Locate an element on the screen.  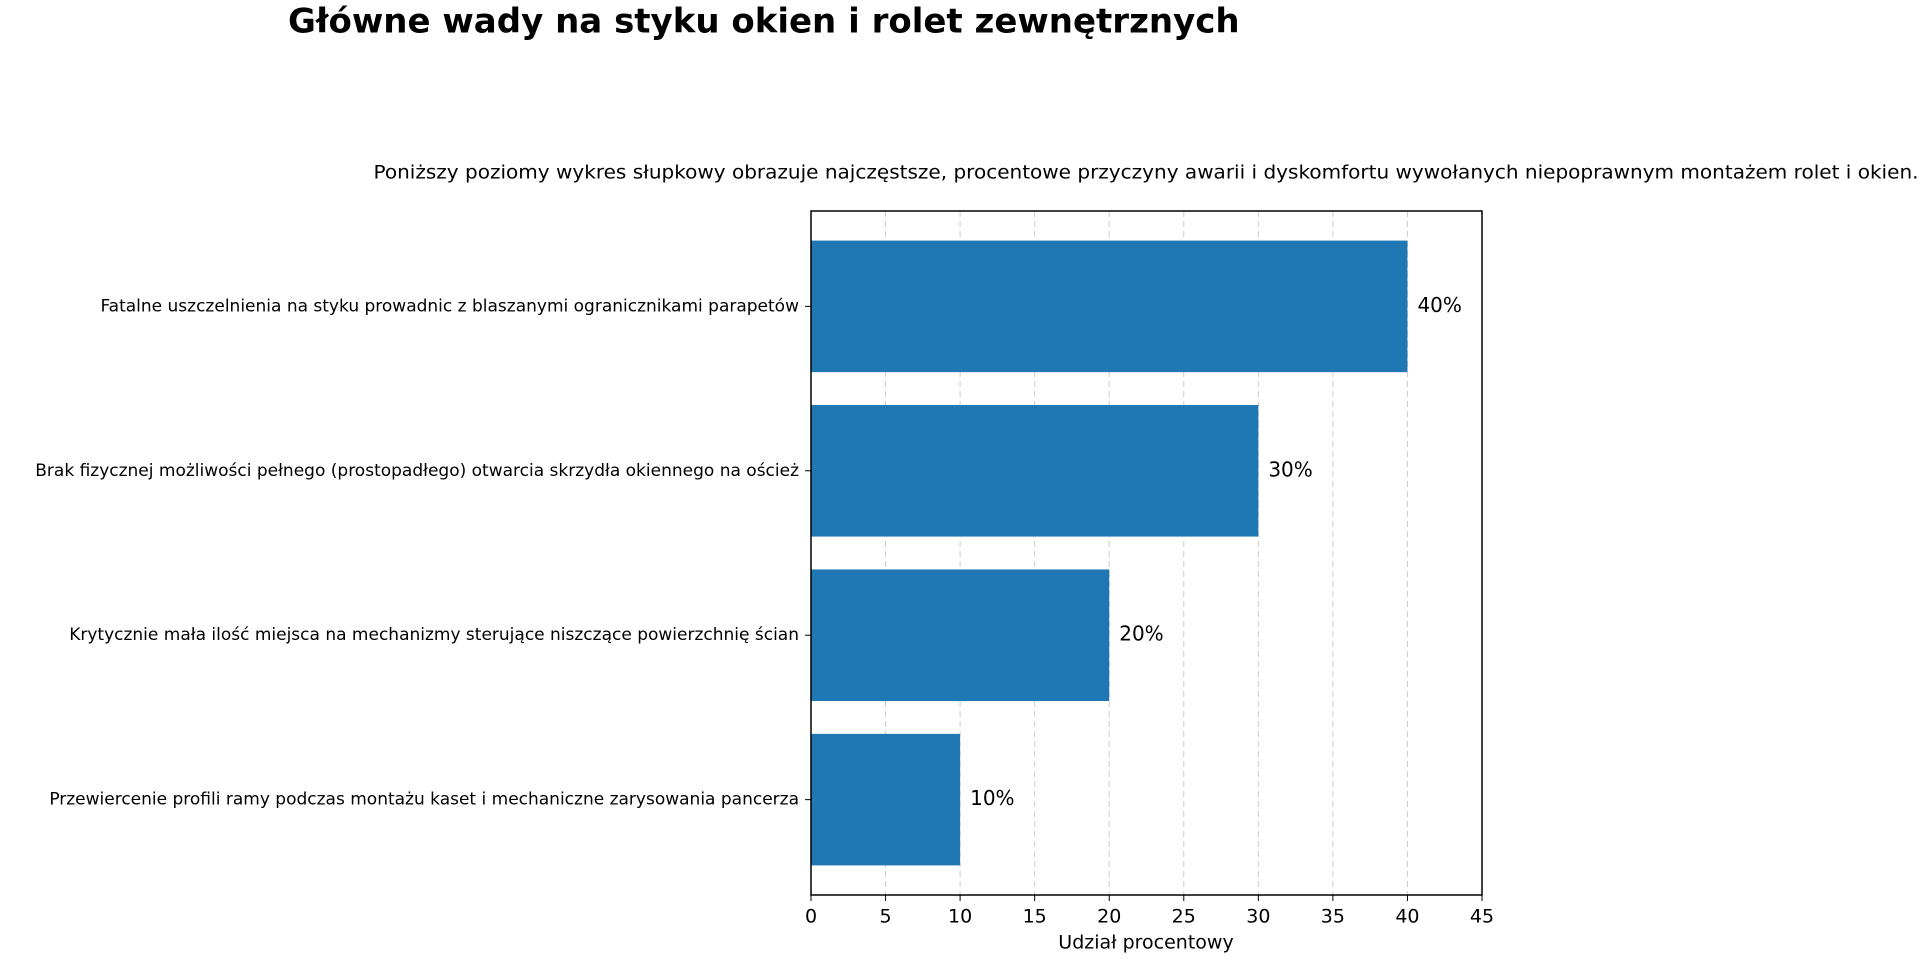
x-tick-label: 45 is located at coordinates (1482, 917).